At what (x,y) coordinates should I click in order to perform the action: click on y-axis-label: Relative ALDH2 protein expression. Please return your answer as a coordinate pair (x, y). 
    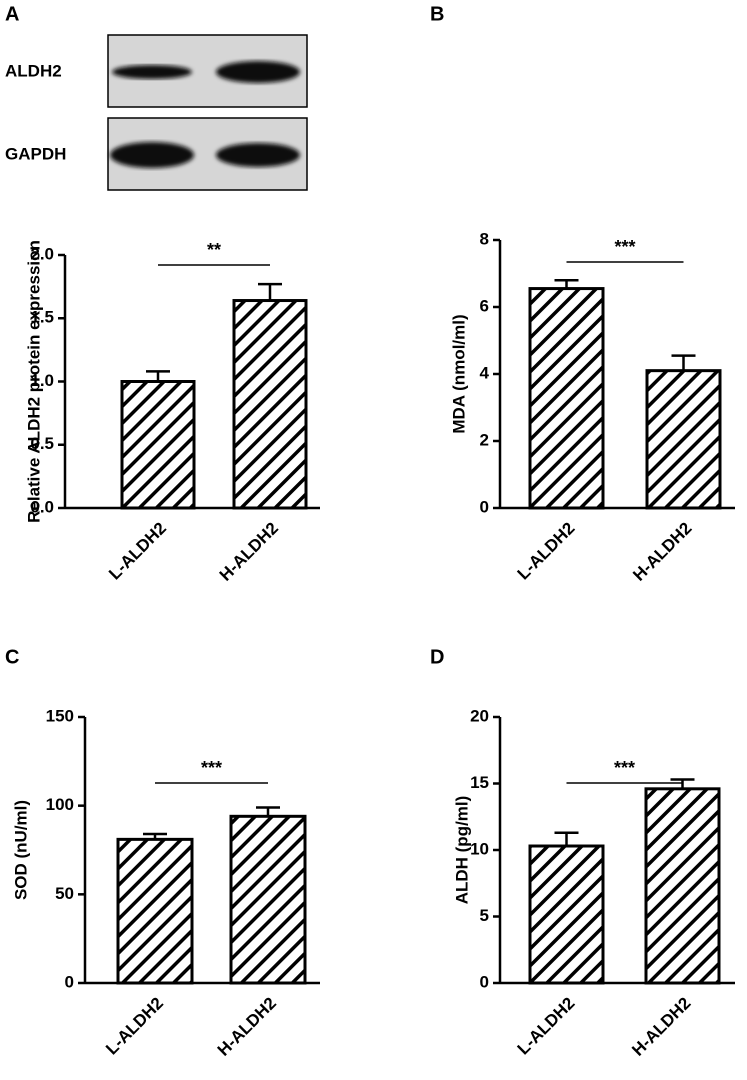
    Looking at the image, I should click on (33, 381).